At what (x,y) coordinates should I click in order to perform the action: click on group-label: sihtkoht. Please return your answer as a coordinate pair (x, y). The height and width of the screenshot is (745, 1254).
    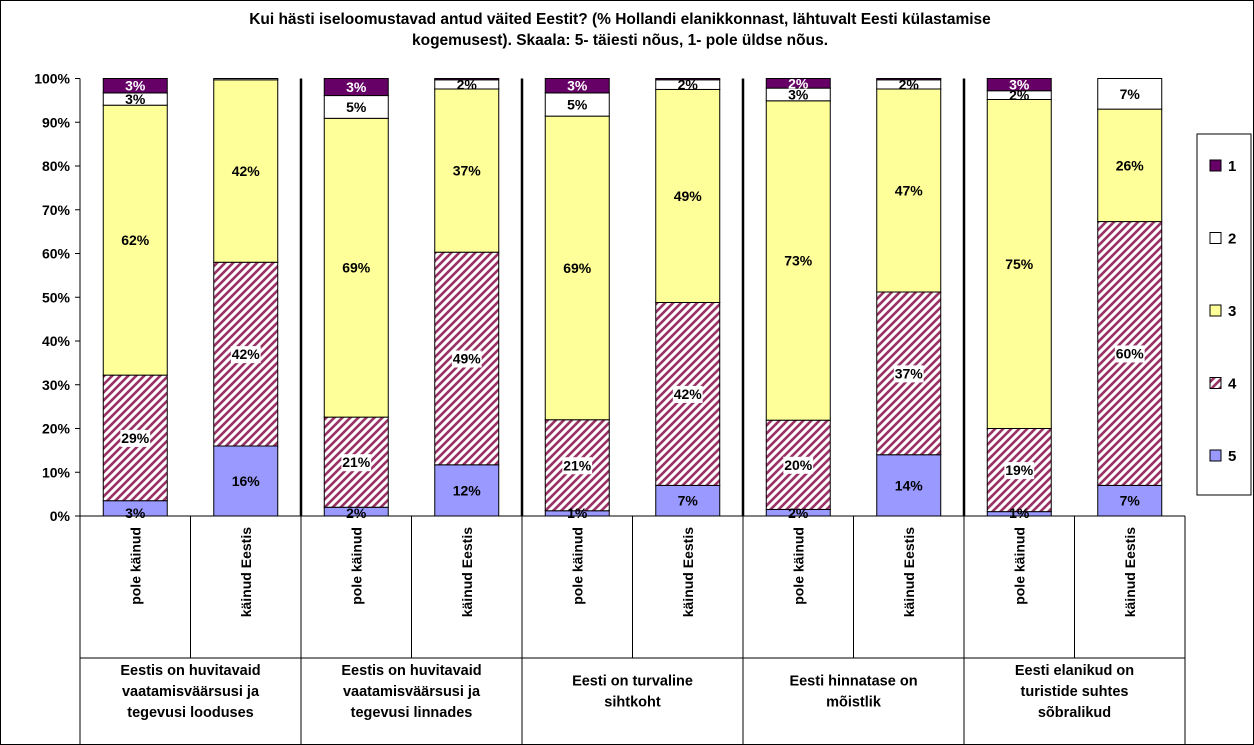
    Looking at the image, I should click on (632, 703).